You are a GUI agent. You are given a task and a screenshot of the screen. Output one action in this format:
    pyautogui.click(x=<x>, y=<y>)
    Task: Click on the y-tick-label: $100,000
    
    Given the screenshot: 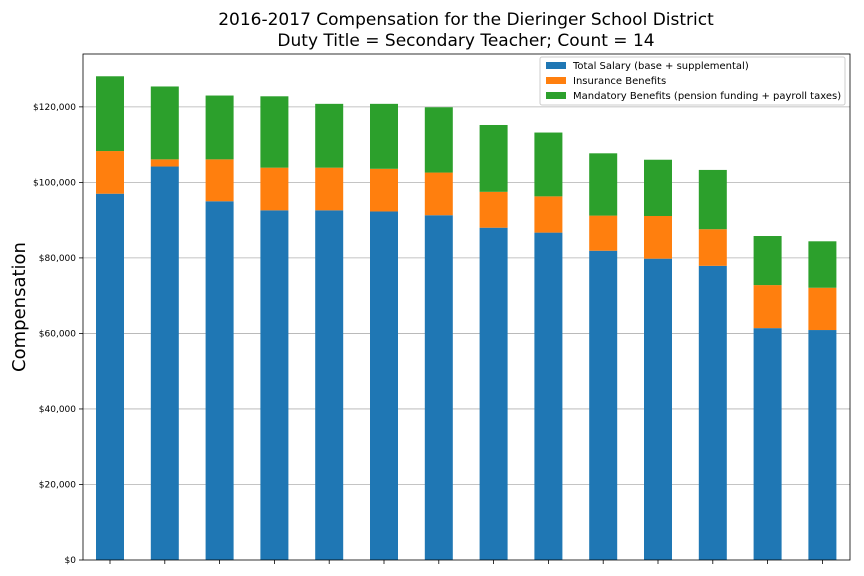 What is the action you would take?
    pyautogui.click(x=54, y=183)
    